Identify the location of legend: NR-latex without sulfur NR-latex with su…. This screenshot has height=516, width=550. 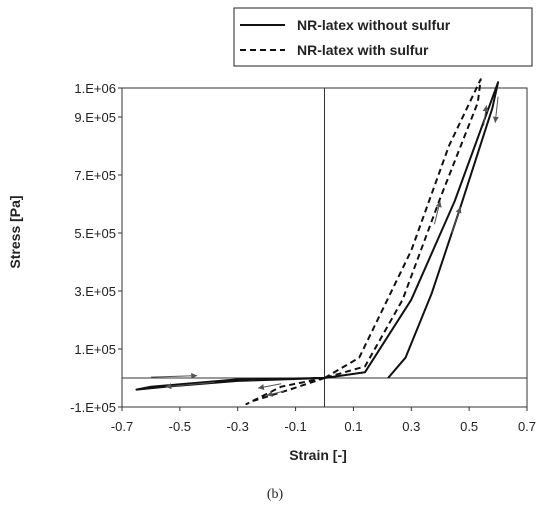
(383, 37).